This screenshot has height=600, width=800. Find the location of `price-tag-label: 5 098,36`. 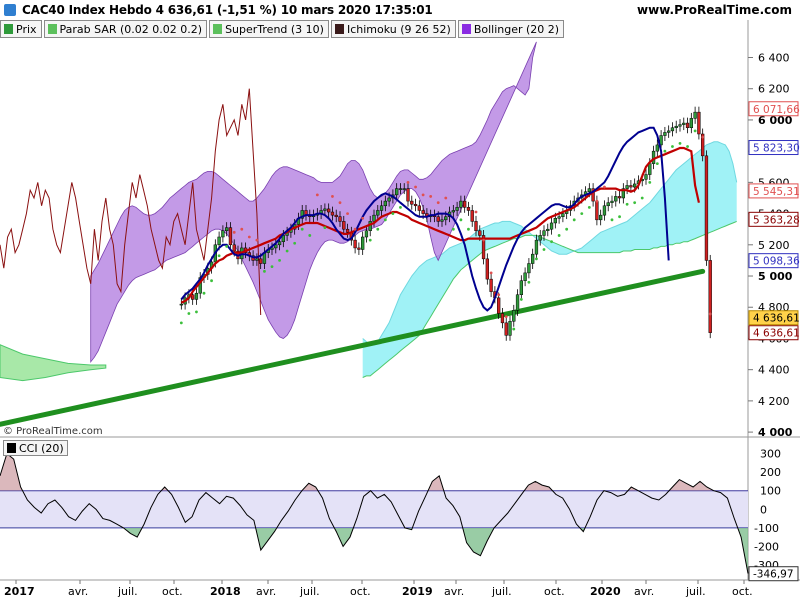

price-tag-label: 5 098,36 is located at coordinates (776, 262).